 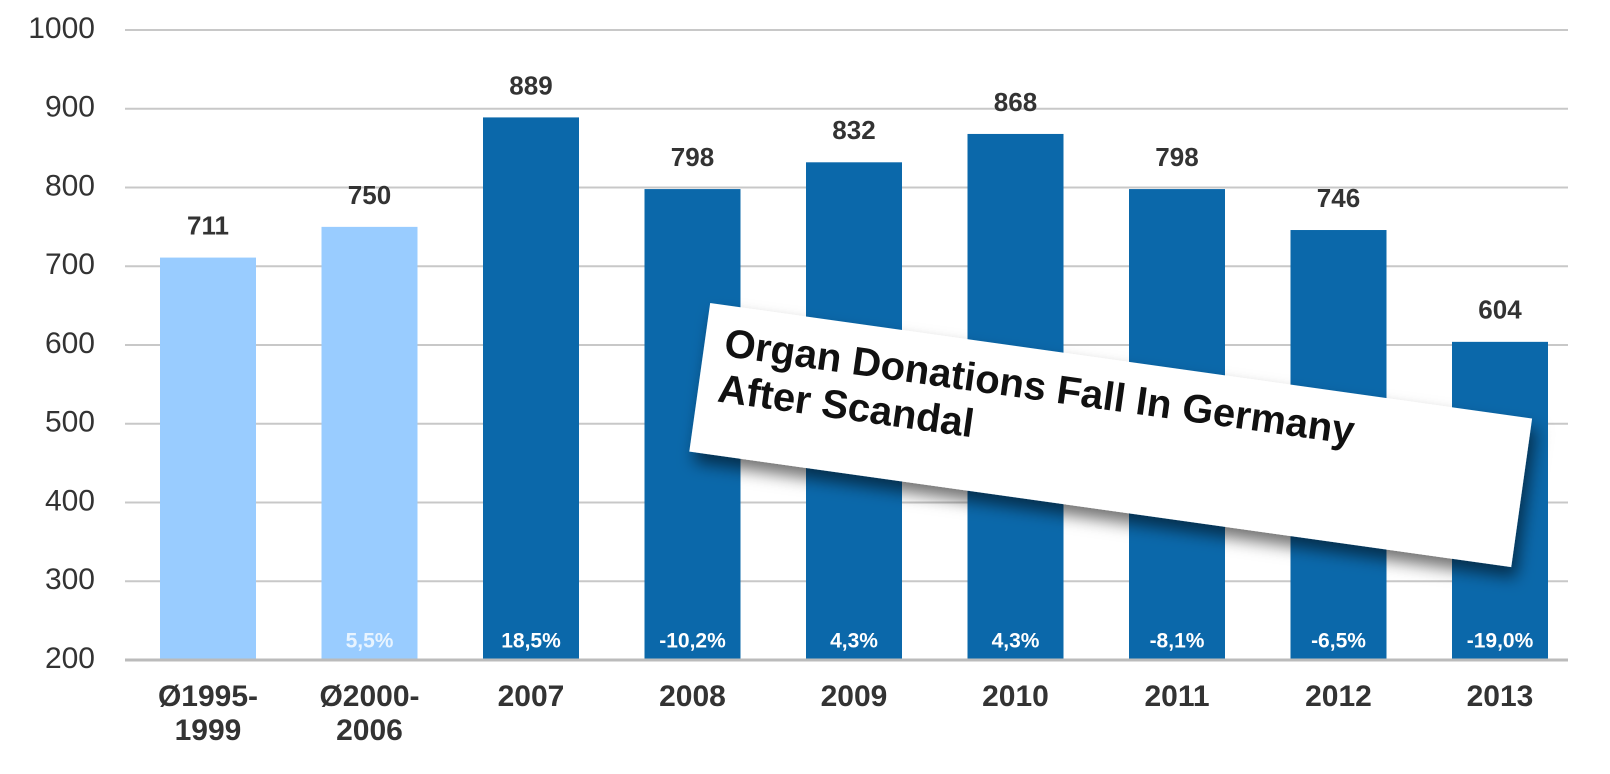 What do you see at coordinates (70, 658) in the screenshot?
I see `y-tick-label: 200` at bounding box center [70, 658].